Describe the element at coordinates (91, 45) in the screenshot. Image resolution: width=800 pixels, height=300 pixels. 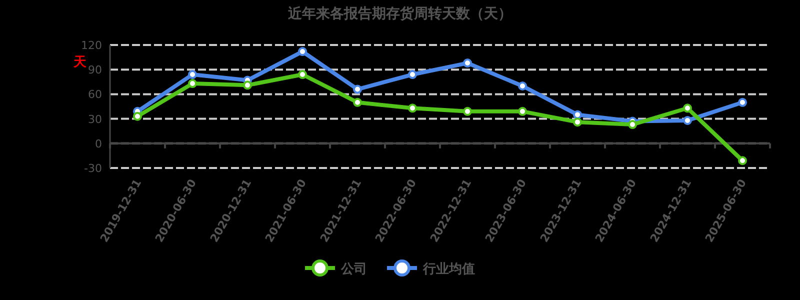
I see `y-tick-label: 120` at that location.